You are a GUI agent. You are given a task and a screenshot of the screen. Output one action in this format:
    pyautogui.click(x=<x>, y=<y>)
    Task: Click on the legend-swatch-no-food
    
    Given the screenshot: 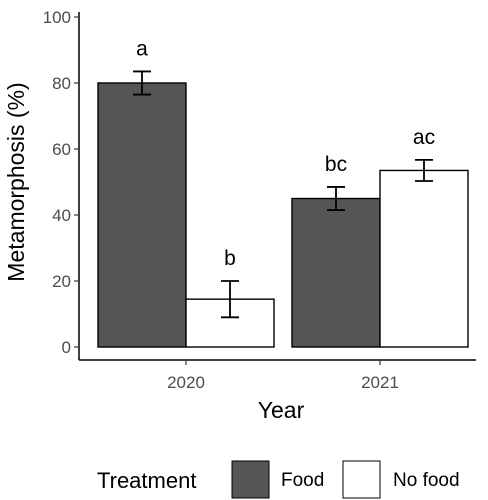 What is the action you would take?
    pyautogui.click(x=361, y=479)
    